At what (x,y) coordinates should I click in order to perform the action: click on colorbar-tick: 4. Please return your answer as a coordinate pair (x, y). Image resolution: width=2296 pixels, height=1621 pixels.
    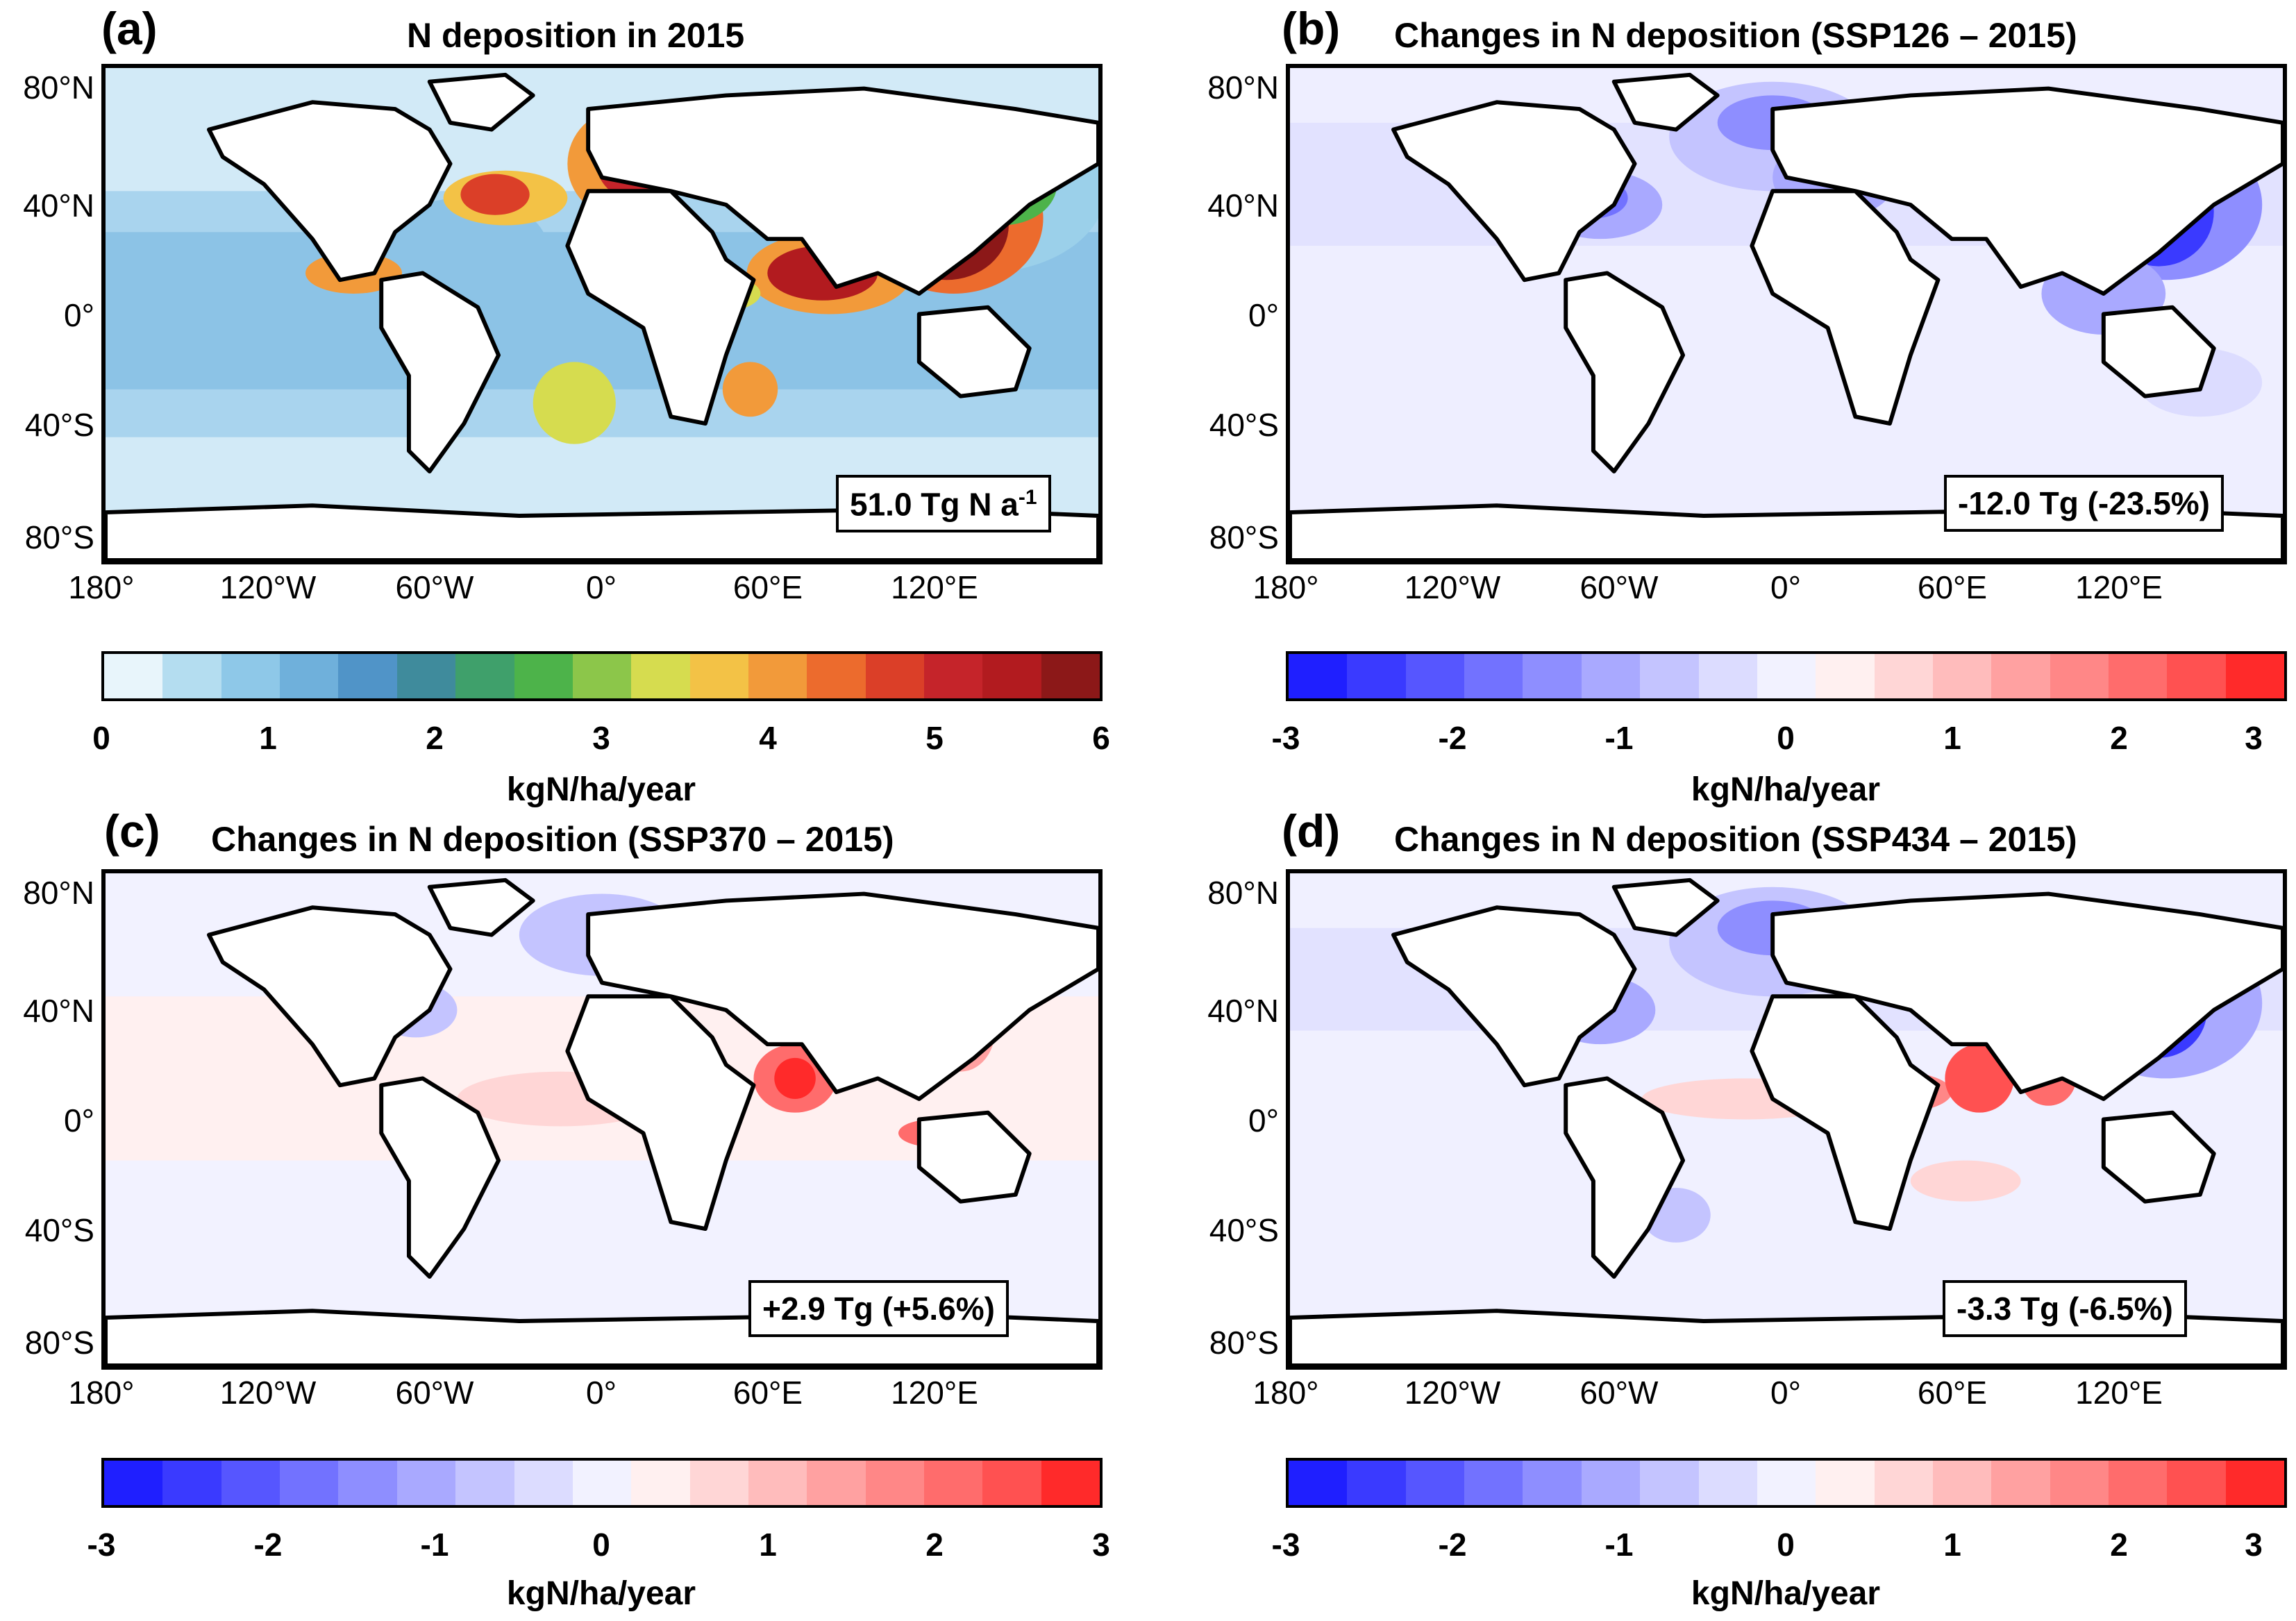
    Looking at the image, I should click on (768, 738).